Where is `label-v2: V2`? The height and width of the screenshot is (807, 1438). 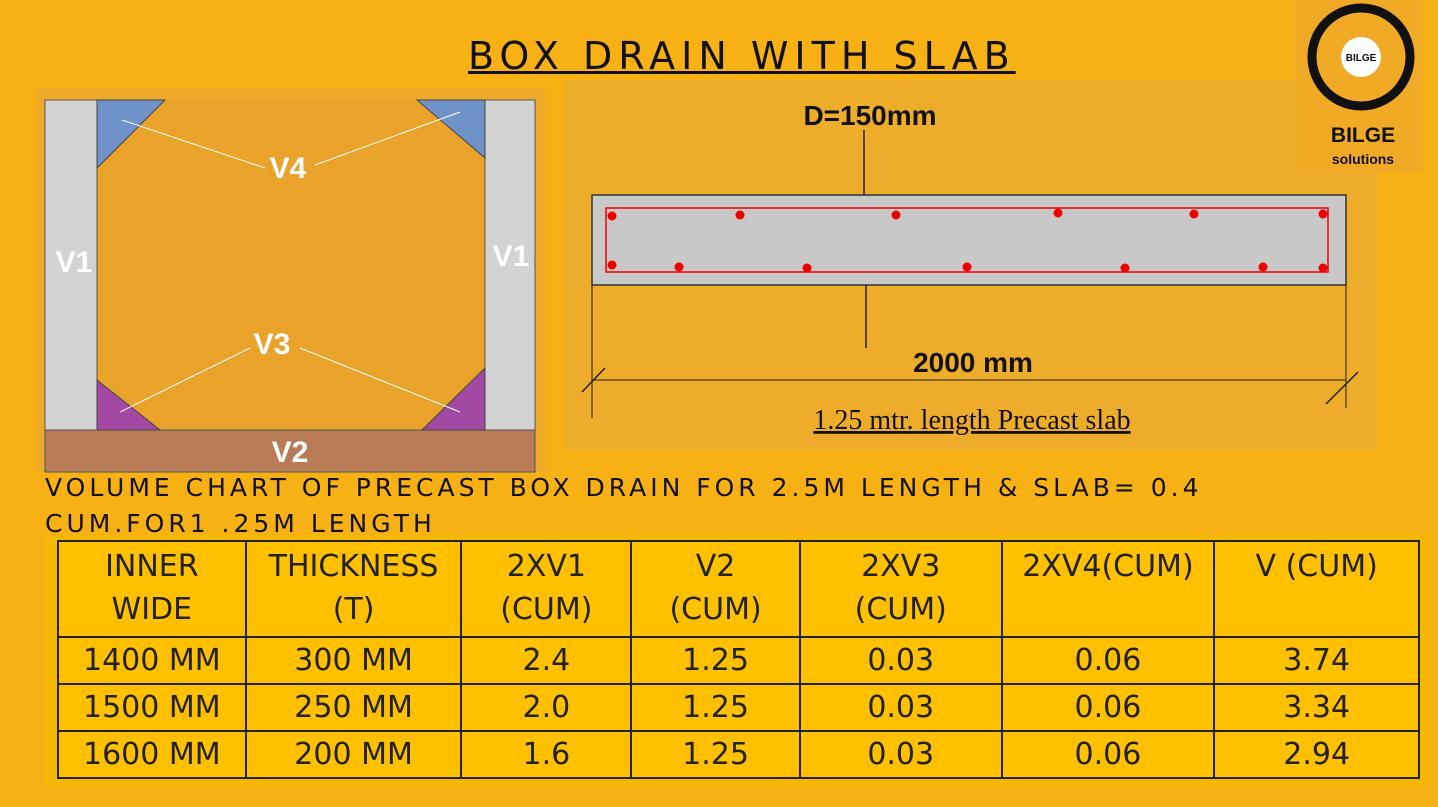
label-v2: V2 is located at coordinates (290, 452).